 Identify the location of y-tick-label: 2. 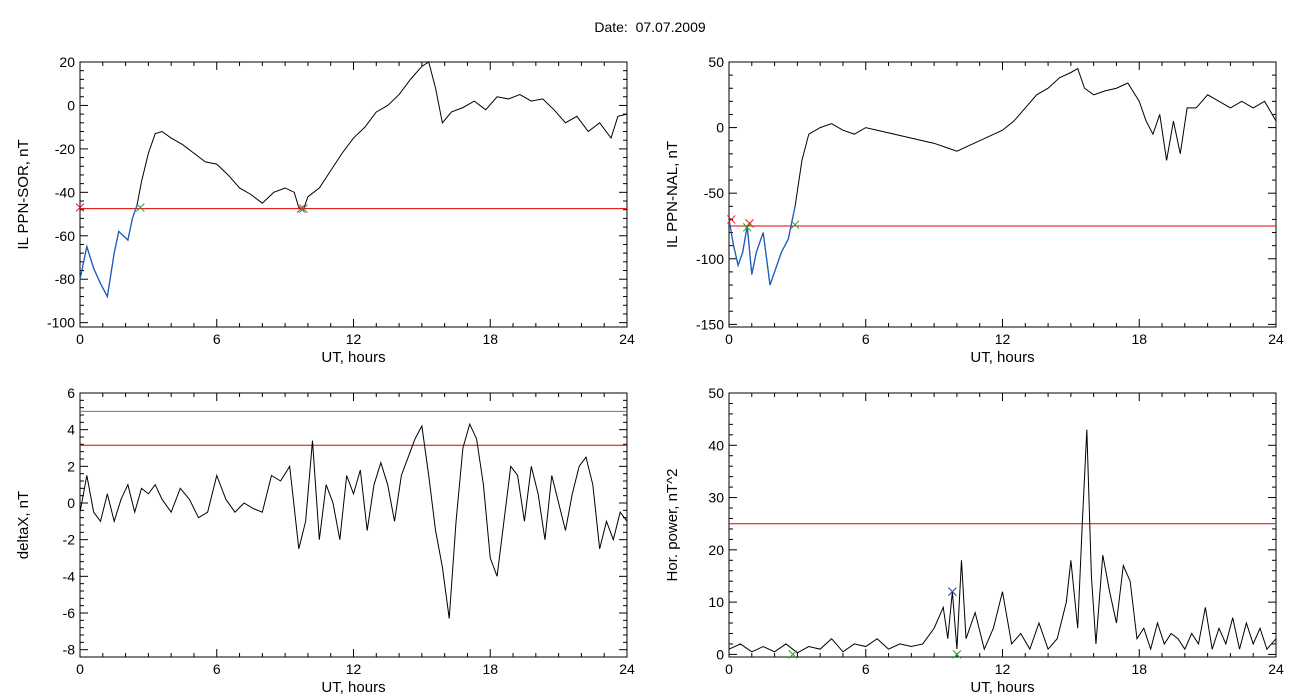
(71, 466).